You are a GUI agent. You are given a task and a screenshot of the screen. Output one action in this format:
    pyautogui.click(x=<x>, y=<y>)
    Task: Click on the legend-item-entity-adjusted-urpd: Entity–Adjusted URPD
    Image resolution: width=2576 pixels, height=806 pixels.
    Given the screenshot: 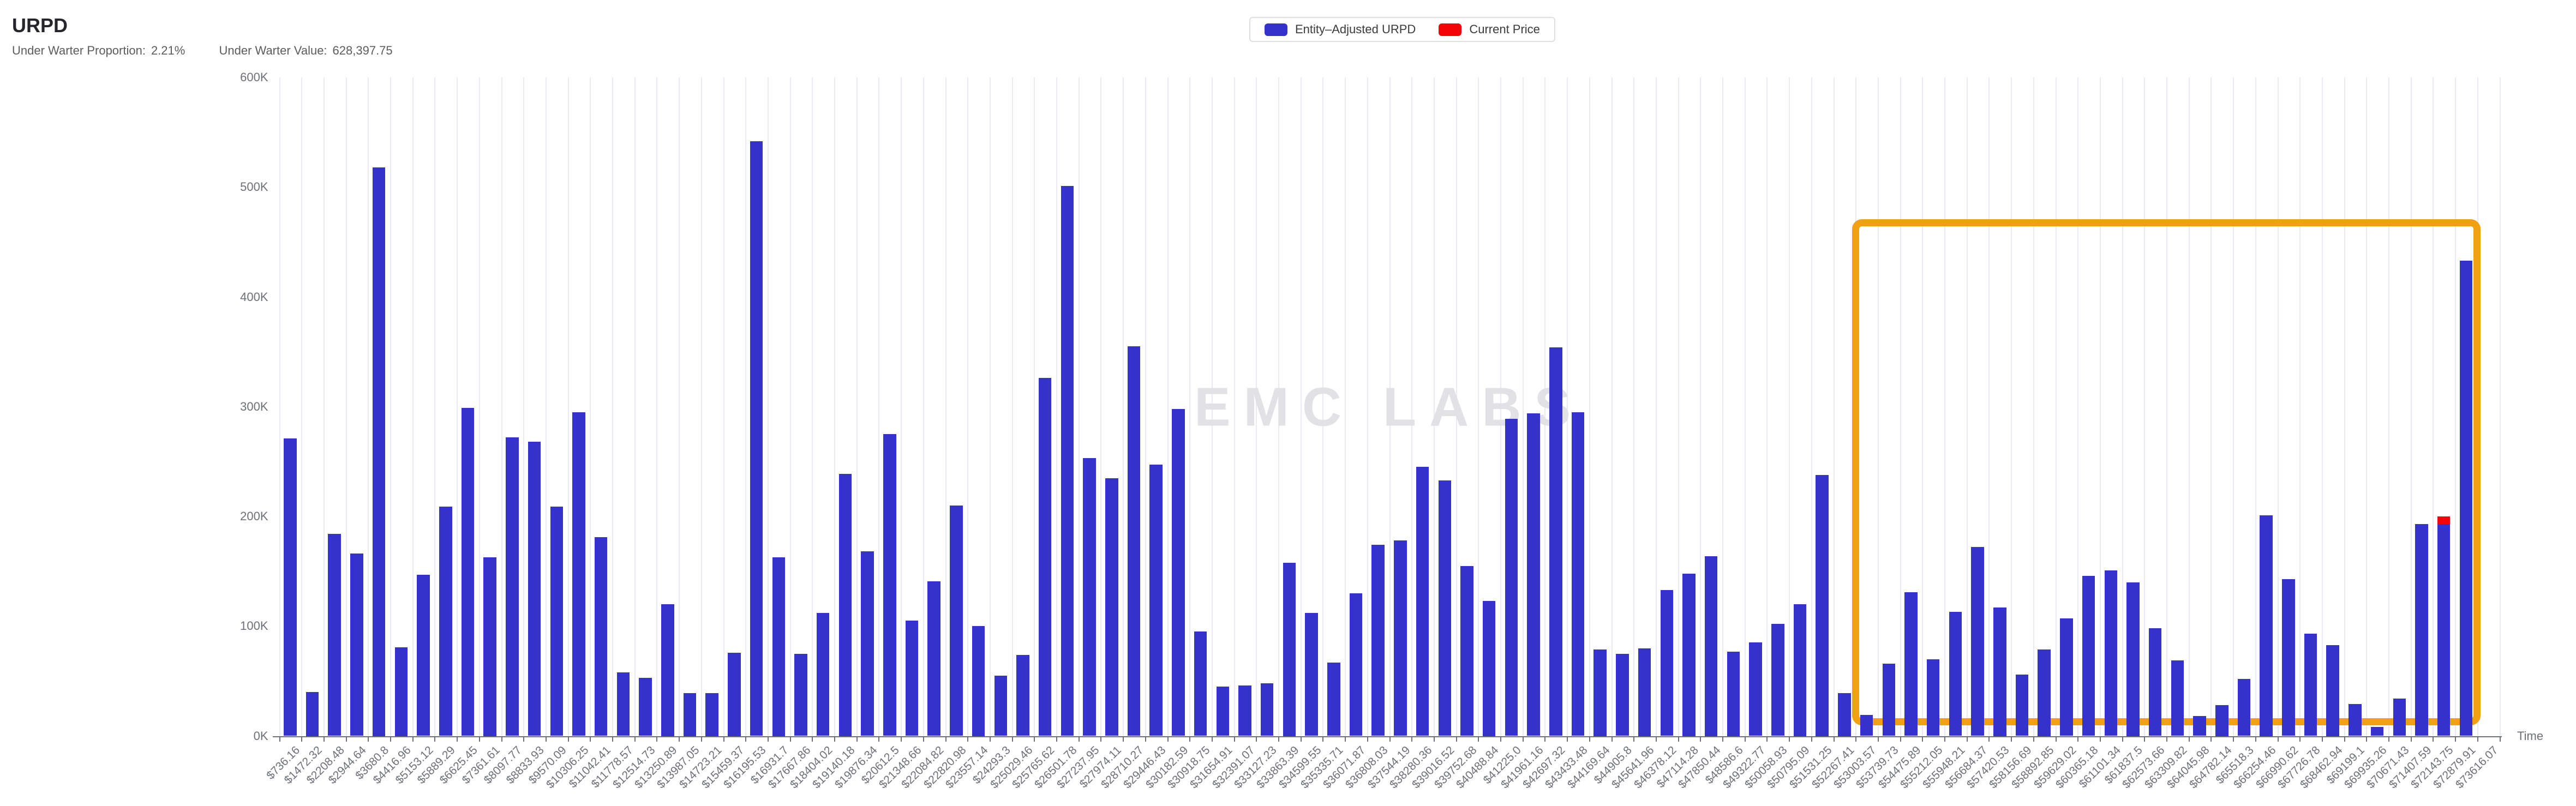 What is the action you would take?
    pyautogui.click(x=1341, y=30)
    